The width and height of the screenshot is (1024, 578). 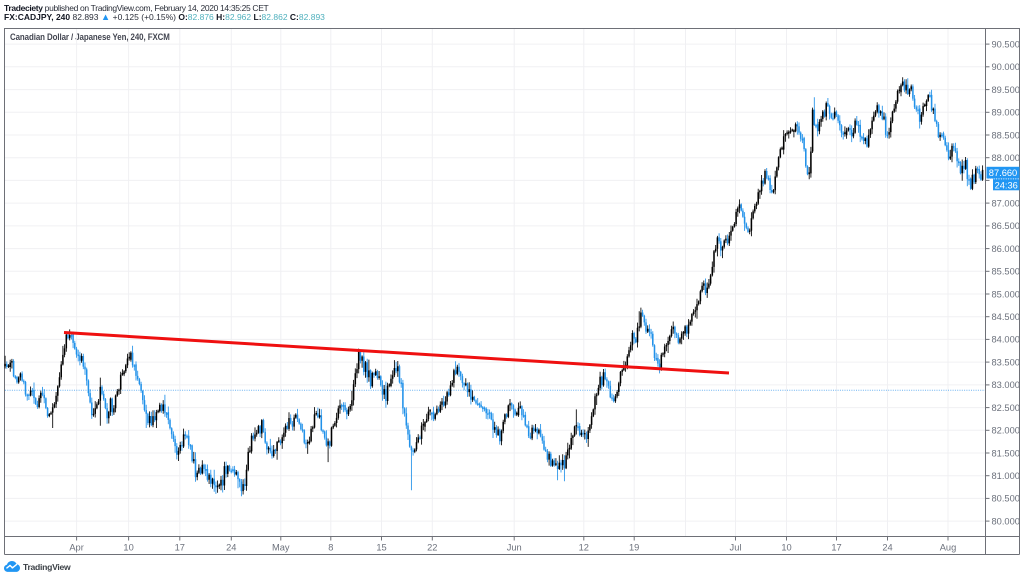 What do you see at coordinates (1006, 431) in the screenshot?
I see `svg-text: 82.000` at bounding box center [1006, 431].